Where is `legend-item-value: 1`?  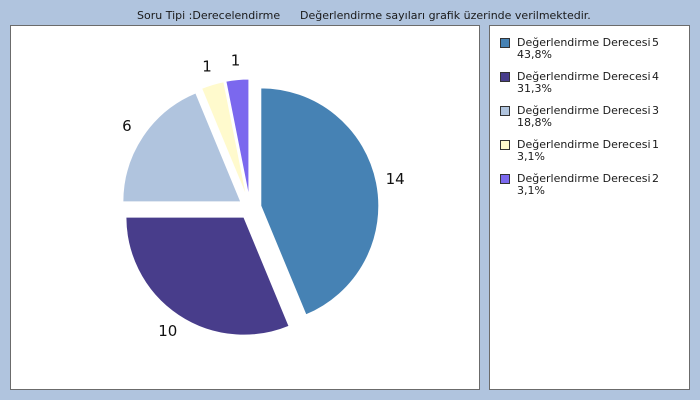
legend-item-value: 1 is located at coordinates (655, 144).